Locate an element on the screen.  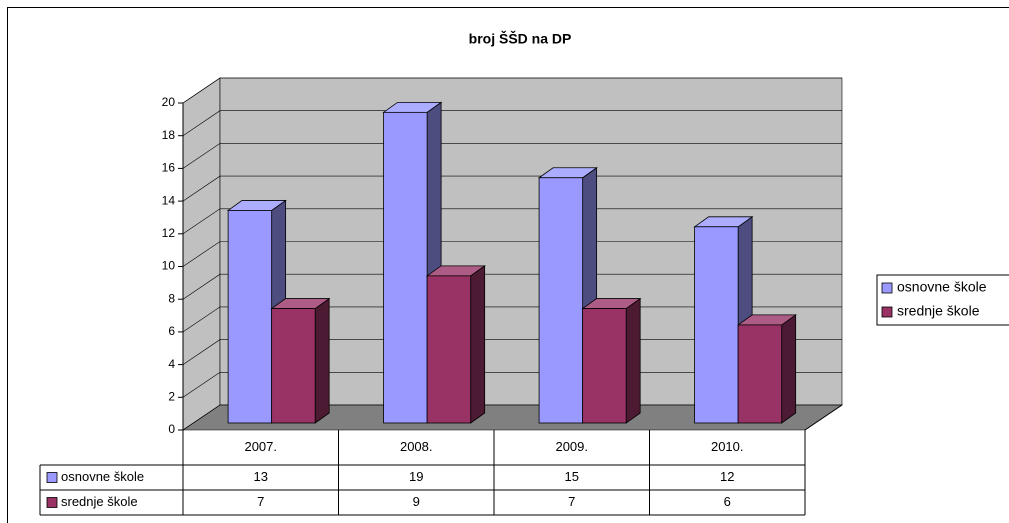
y-tick-label: 16 is located at coordinates (169, 168).